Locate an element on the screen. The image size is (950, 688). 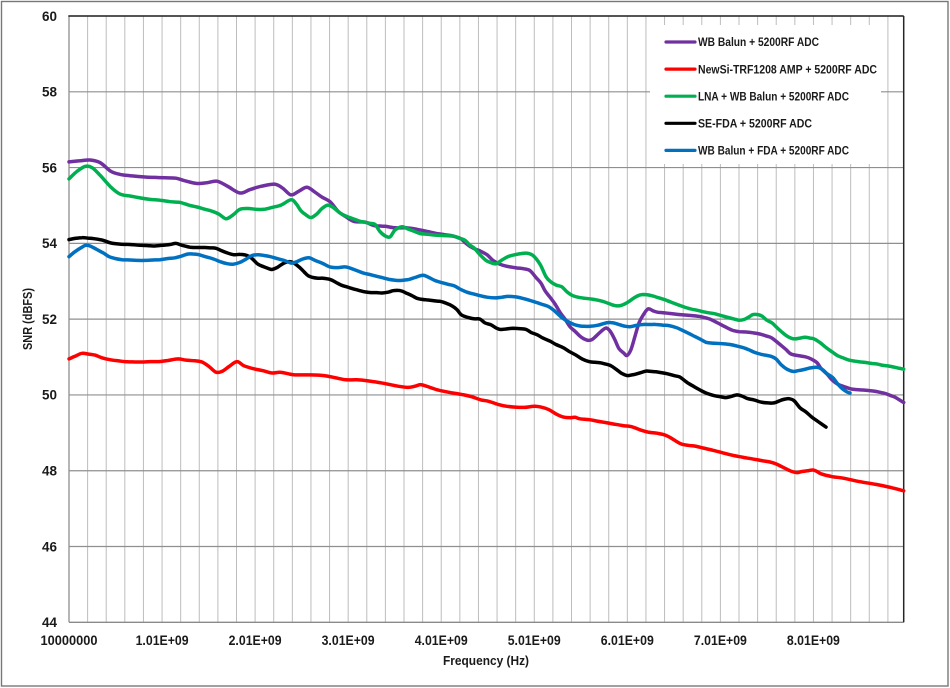
svg-text: 7.01E+09 is located at coordinates (720, 640).